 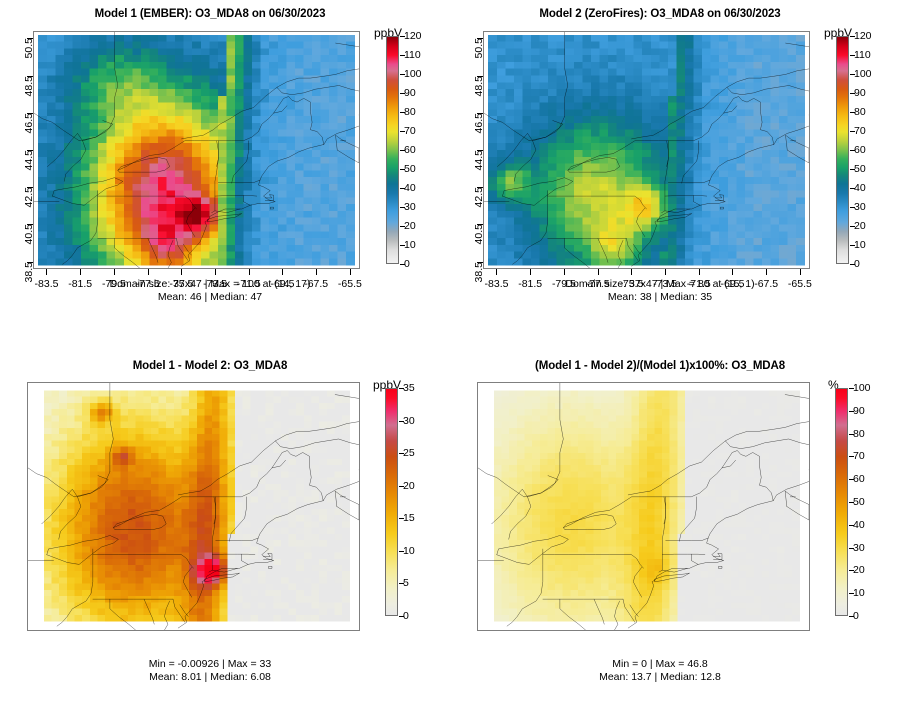 What do you see at coordinates (210, 664) in the screenshot?
I see `caption-line-1: Min = -0.00926 | Max = 33` at bounding box center [210, 664].